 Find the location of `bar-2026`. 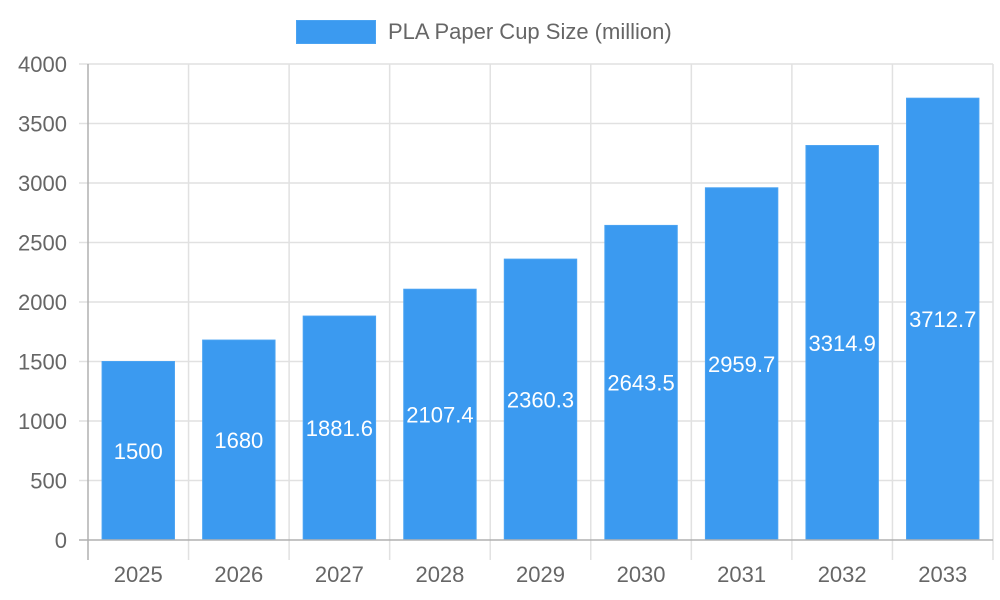

bar-2026 is located at coordinates (239, 440).